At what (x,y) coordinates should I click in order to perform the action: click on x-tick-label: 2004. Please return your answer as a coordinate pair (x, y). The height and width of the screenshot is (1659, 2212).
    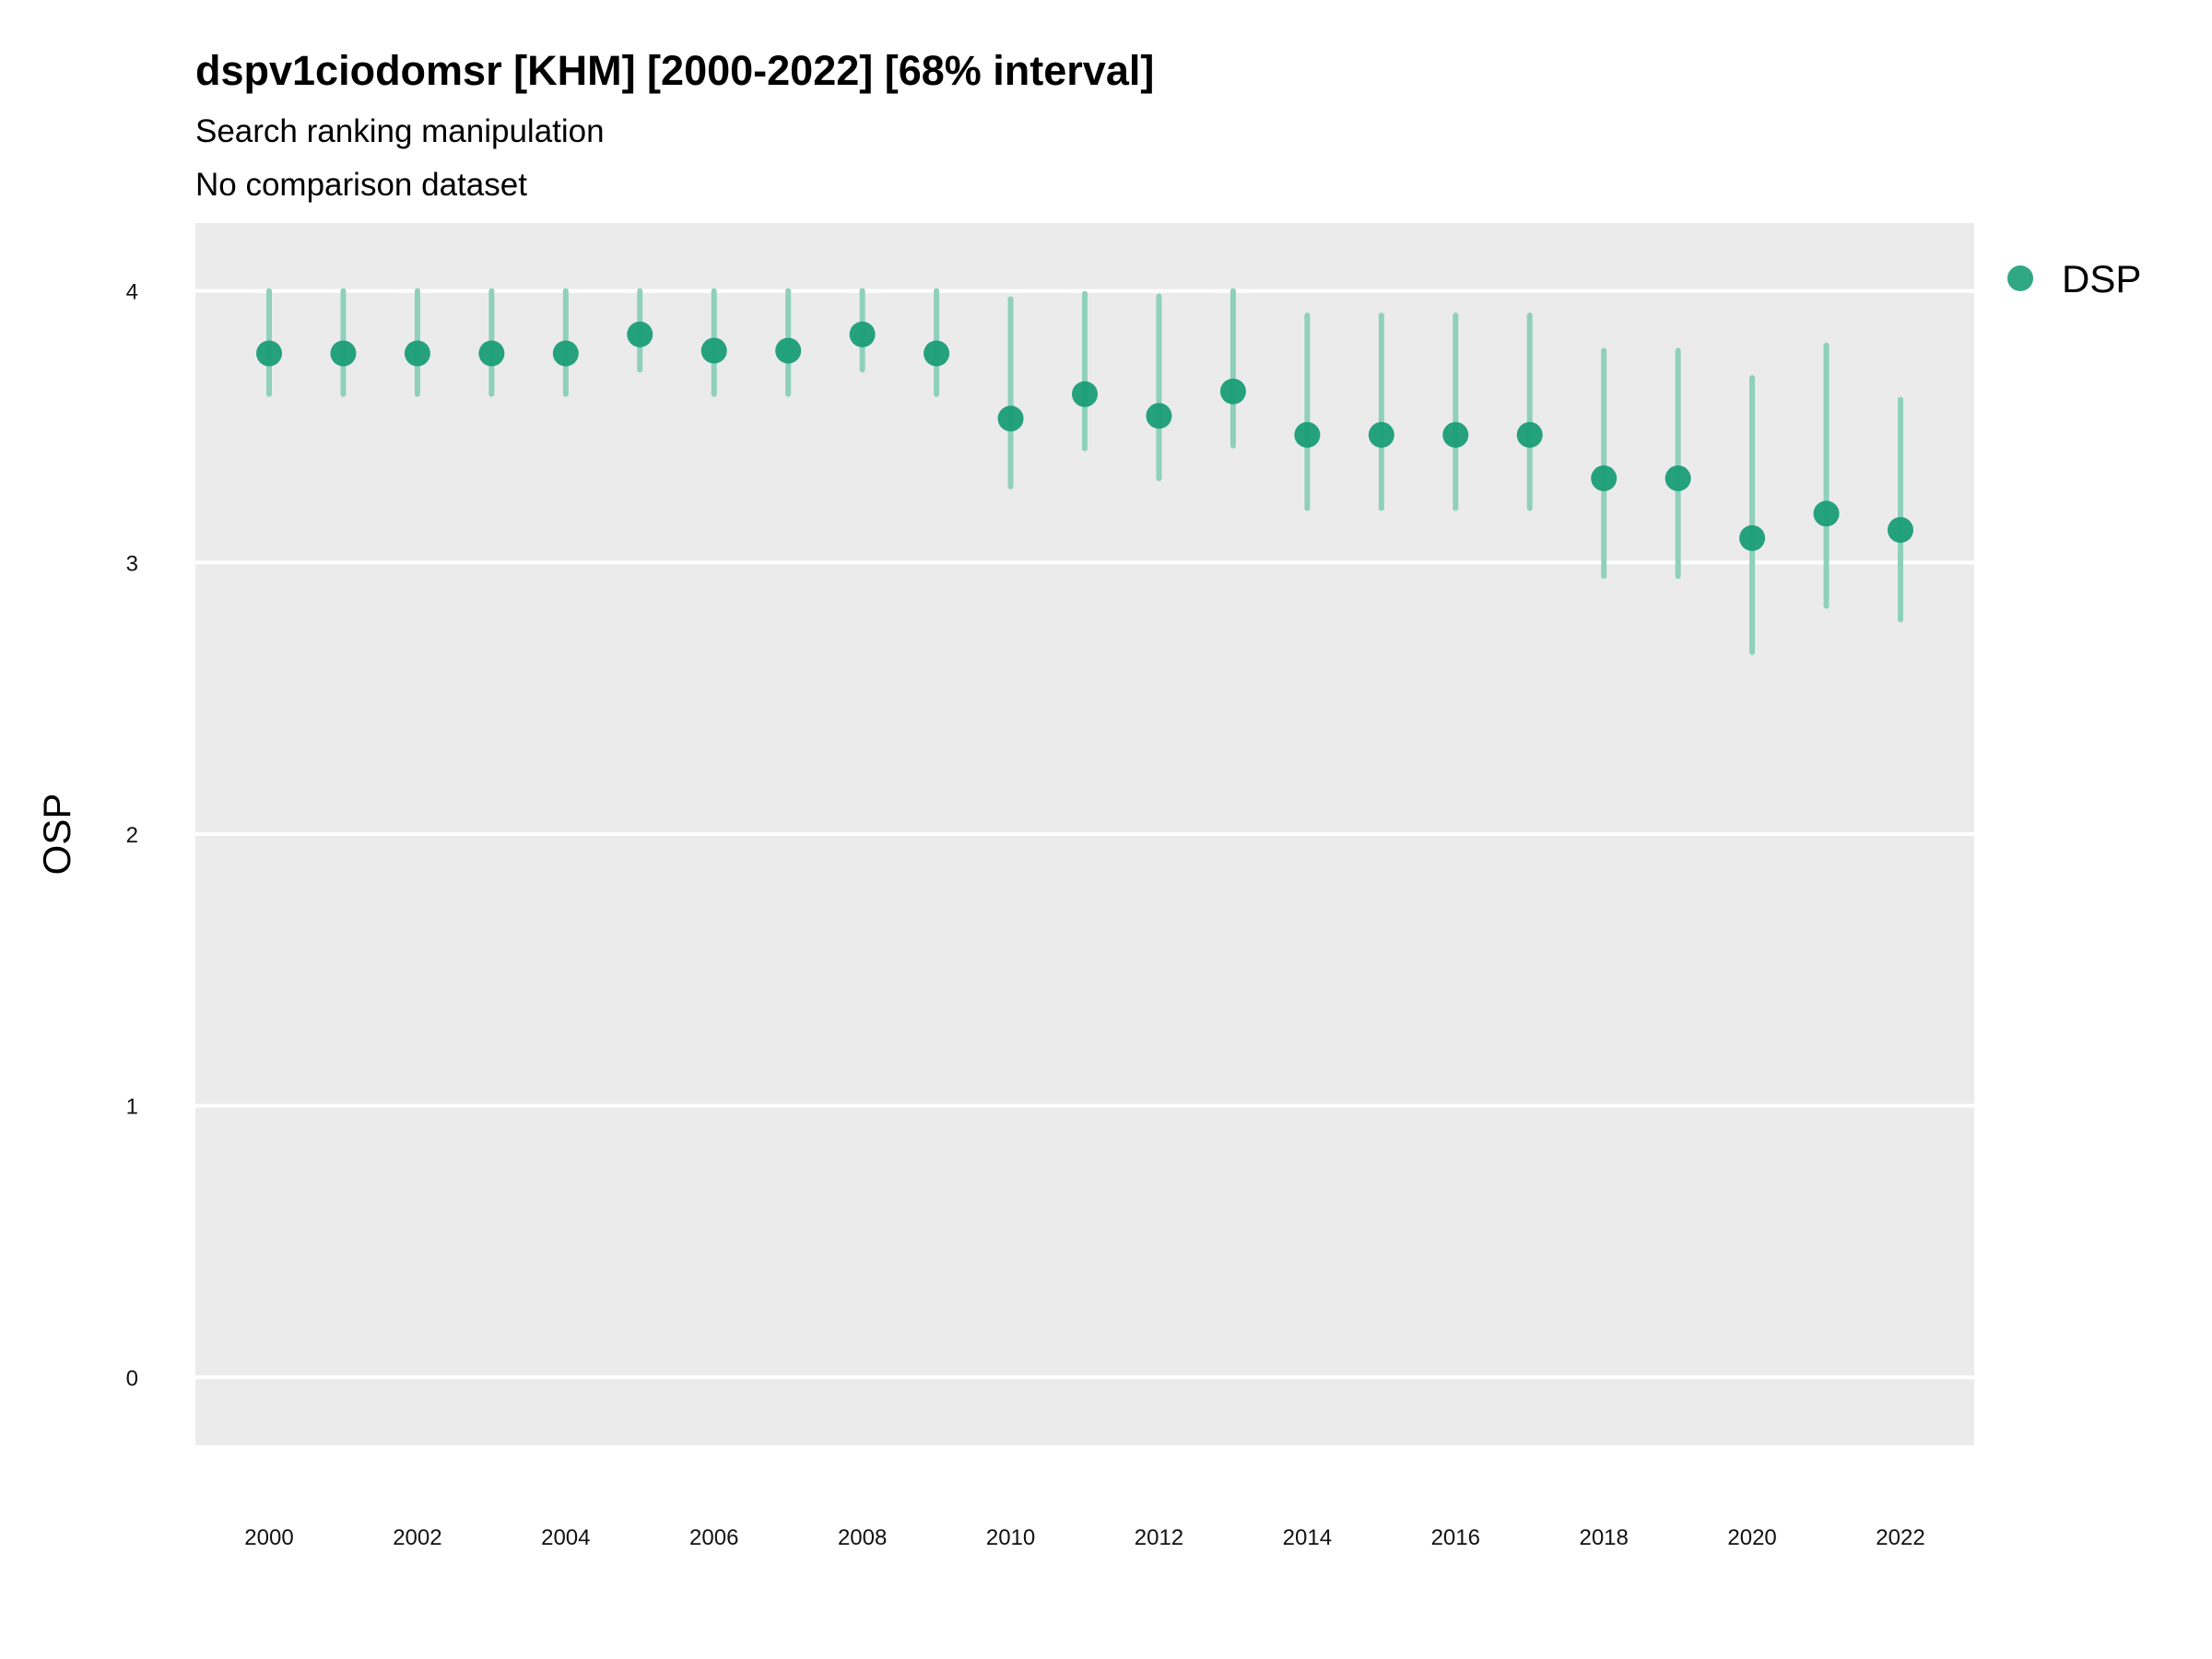
    Looking at the image, I should click on (565, 1537).